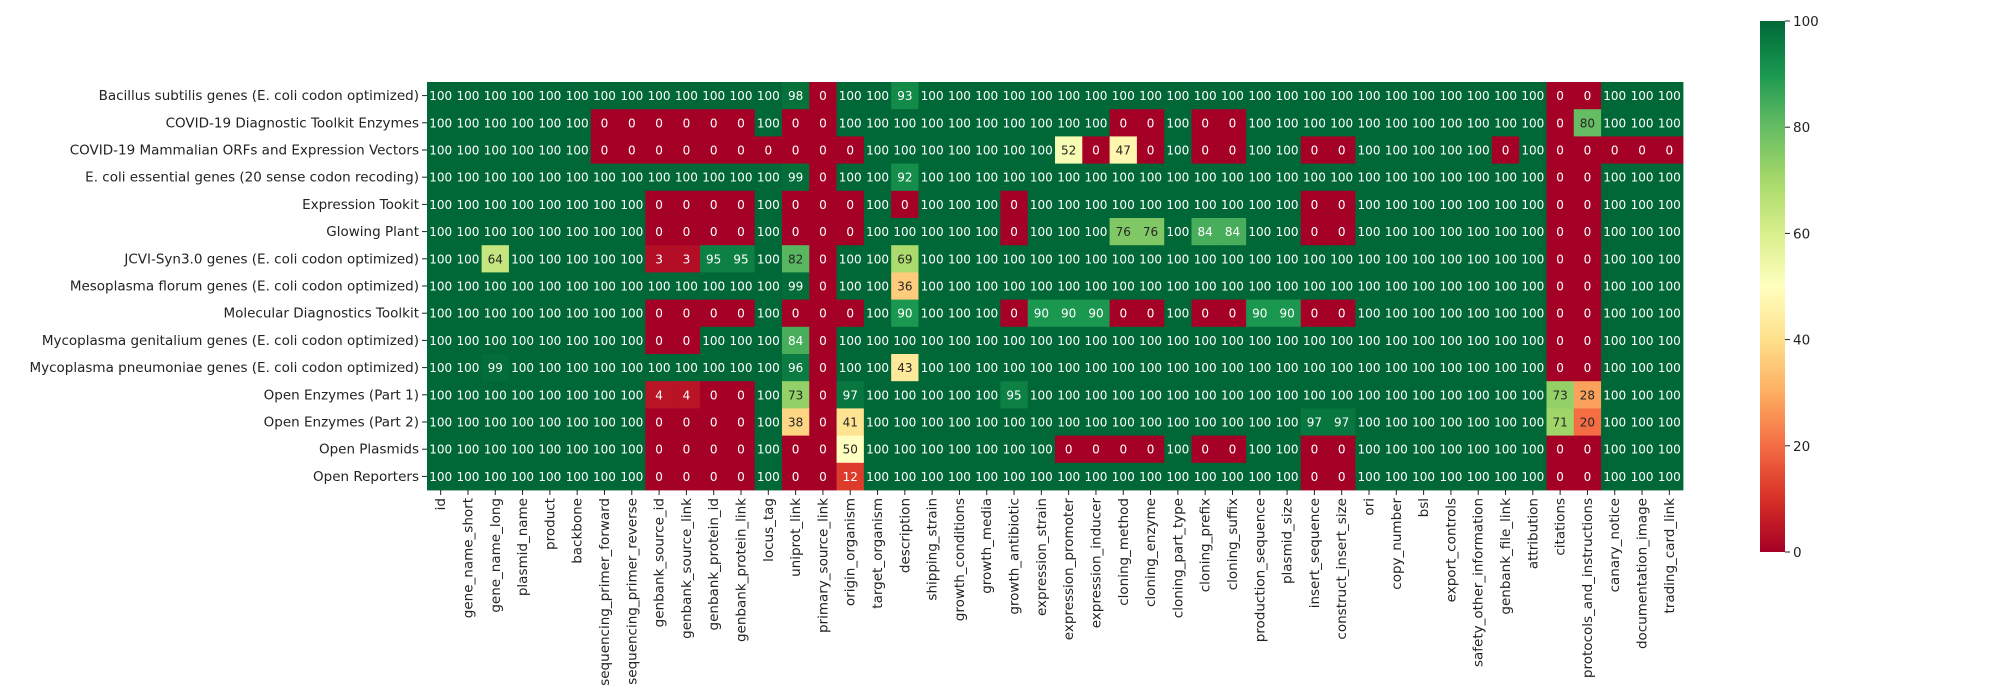 The image size is (2000, 700). What do you see at coordinates (795, 287) in the screenshot?
I see `cell-value-label: 99` at bounding box center [795, 287].